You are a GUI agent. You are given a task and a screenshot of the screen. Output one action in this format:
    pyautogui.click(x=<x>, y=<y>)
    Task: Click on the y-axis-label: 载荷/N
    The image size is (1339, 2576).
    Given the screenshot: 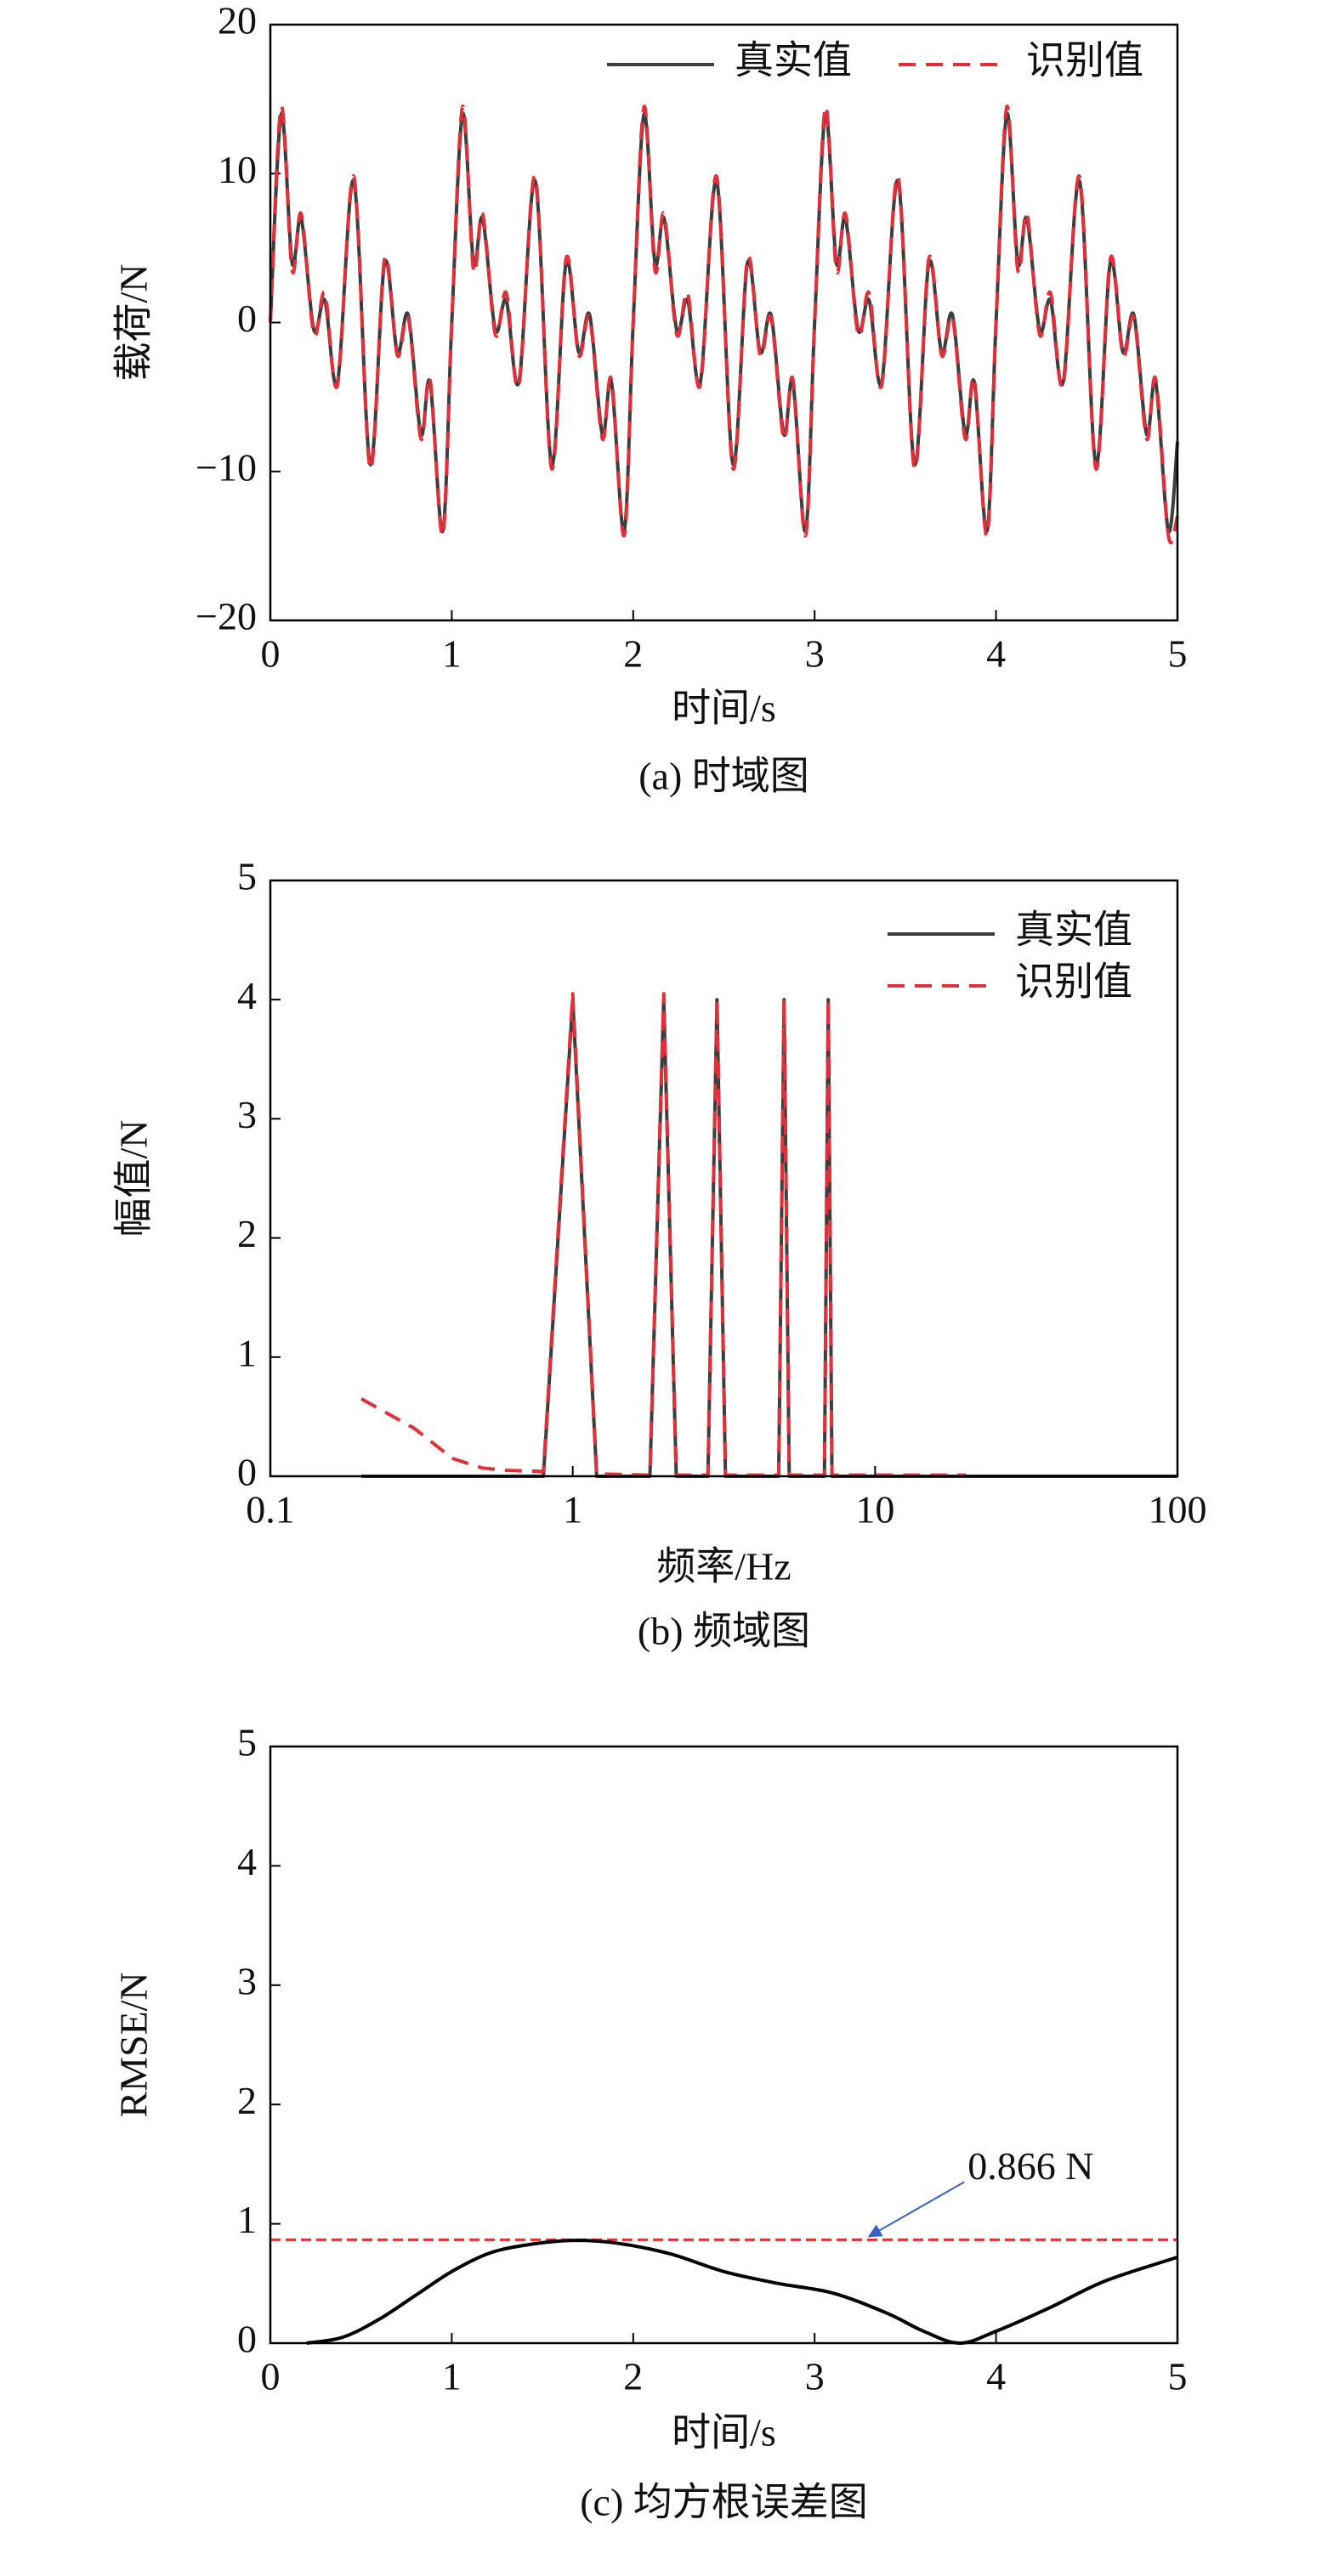 What is the action you would take?
    pyautogui.click(x=134, y=323)
    